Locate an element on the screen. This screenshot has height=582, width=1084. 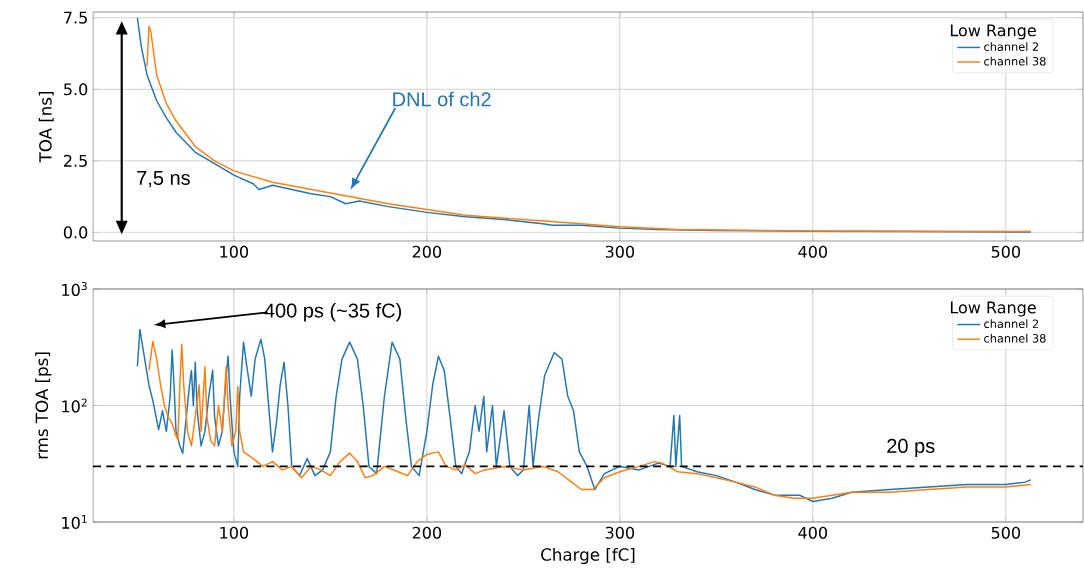
y-axis-title: rms TOA [ps] is located at coordinates (43, 405).